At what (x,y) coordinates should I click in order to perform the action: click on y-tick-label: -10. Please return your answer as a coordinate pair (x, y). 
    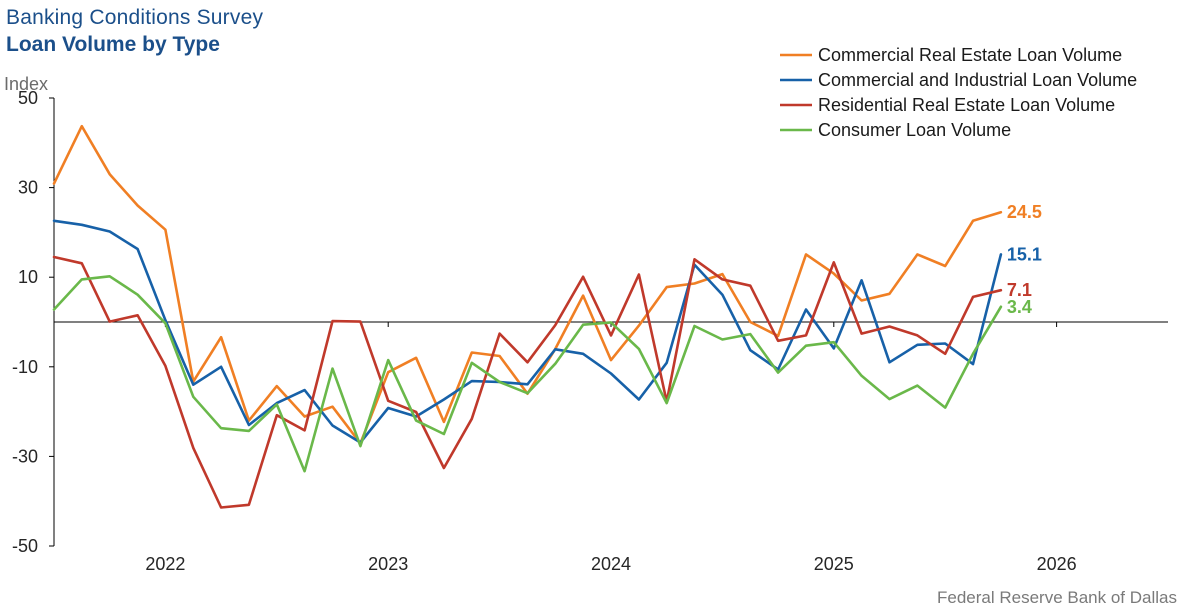
    Looking at the image, I should click on (25, 367).